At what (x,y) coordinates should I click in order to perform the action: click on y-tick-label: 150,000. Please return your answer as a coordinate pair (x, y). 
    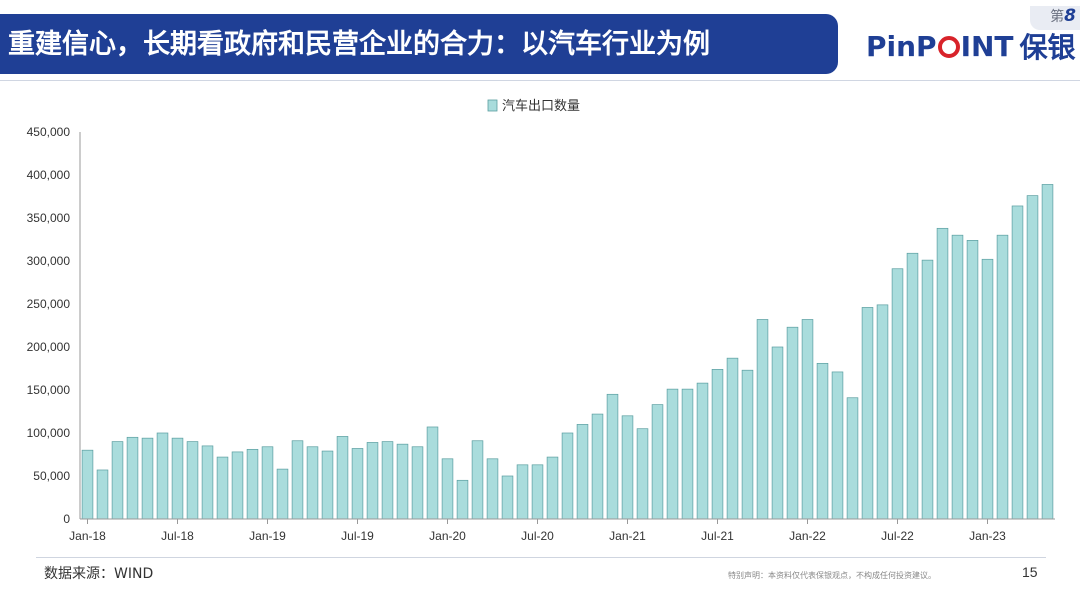
    Looking at the image, I should click on (49, 390).